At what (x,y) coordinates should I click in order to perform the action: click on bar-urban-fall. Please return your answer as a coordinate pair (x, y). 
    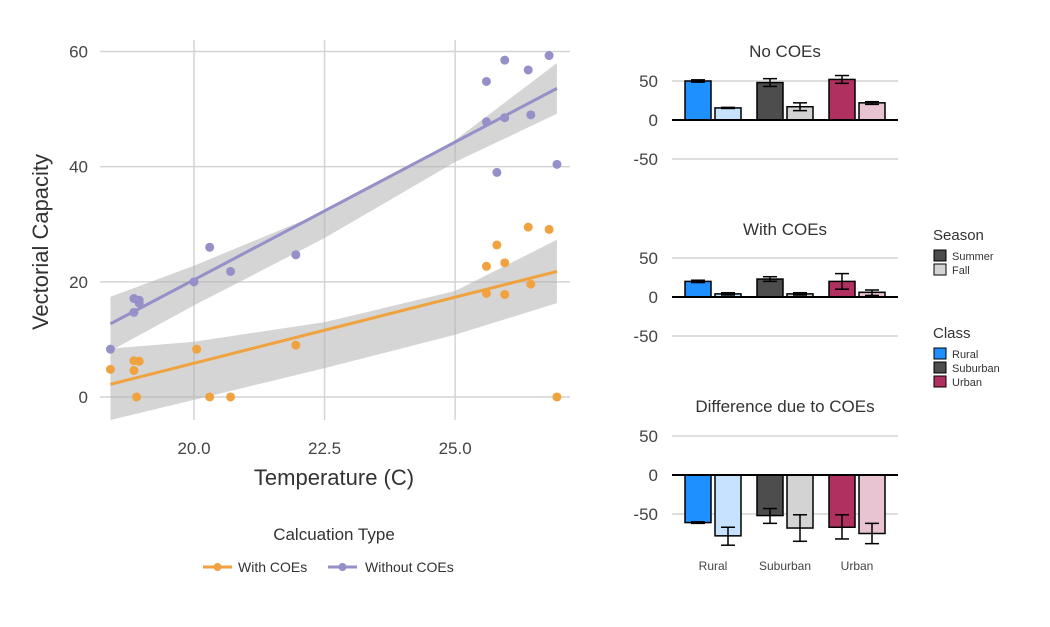
    Looking at the image, I should click on (872, 111).